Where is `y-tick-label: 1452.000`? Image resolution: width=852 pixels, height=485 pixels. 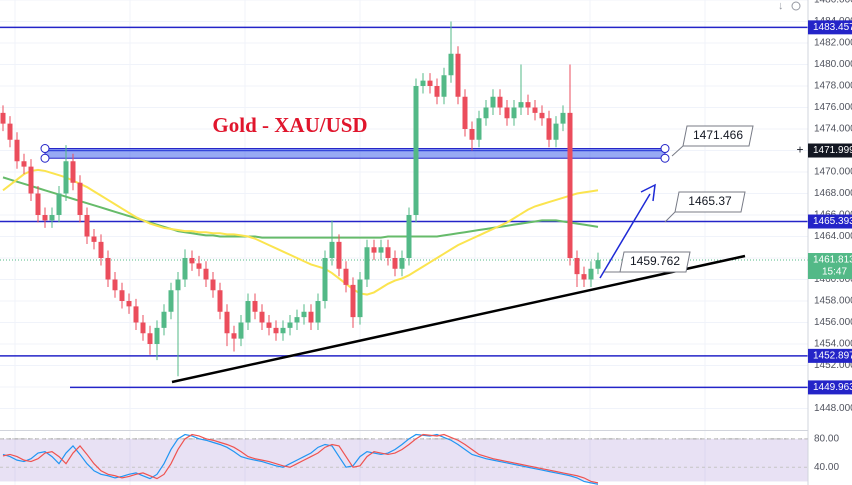
y-tick-label: 1452.000 is located at coordinates (833, 365).